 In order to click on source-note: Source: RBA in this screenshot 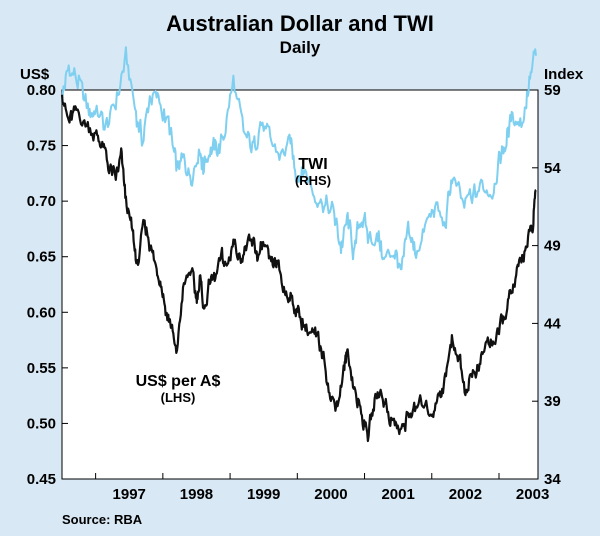, I will do `click(102, 519)`.